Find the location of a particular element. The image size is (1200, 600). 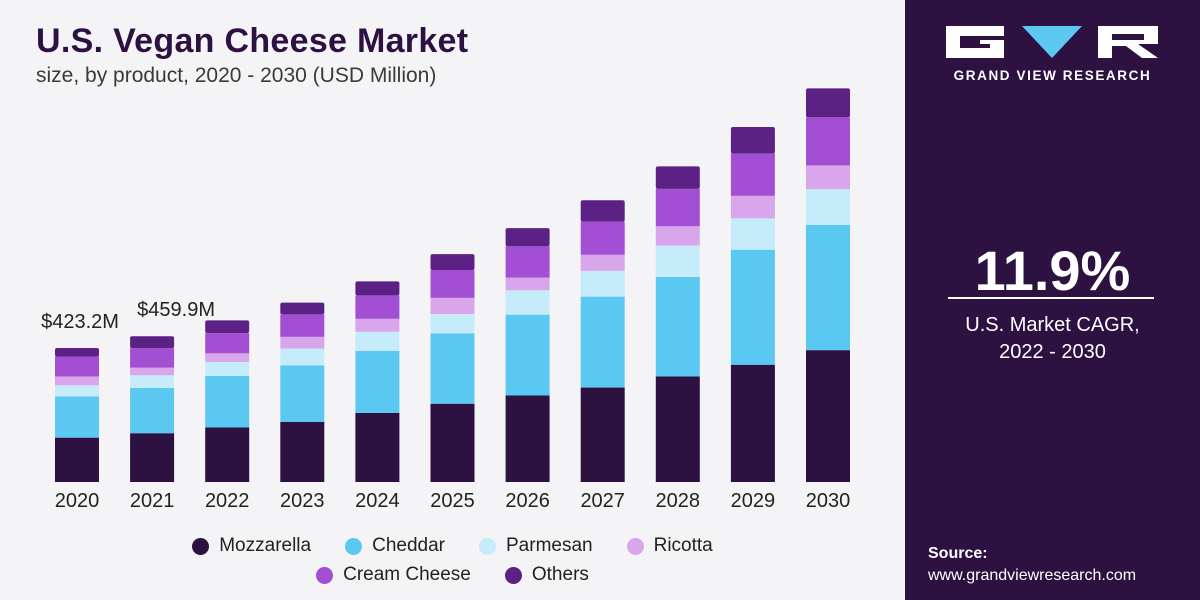

bar-2026-parmesan is located at coordinates (527, 302).